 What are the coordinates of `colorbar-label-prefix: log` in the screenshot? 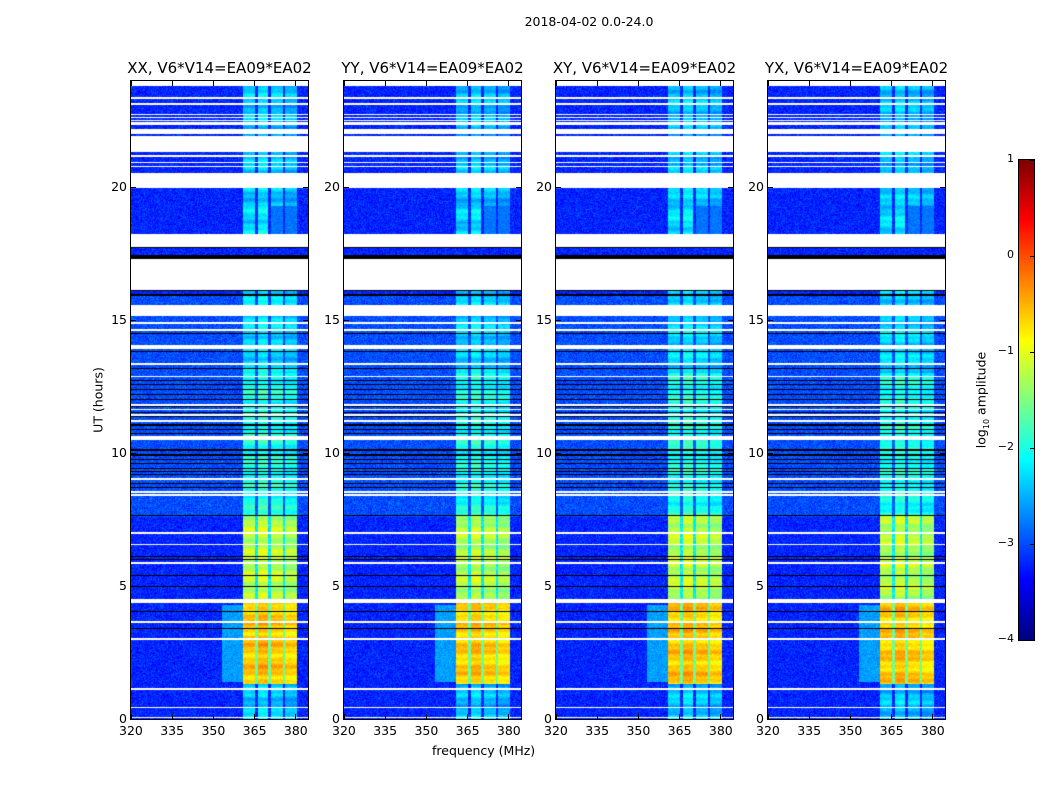 It's located at (981, 439).